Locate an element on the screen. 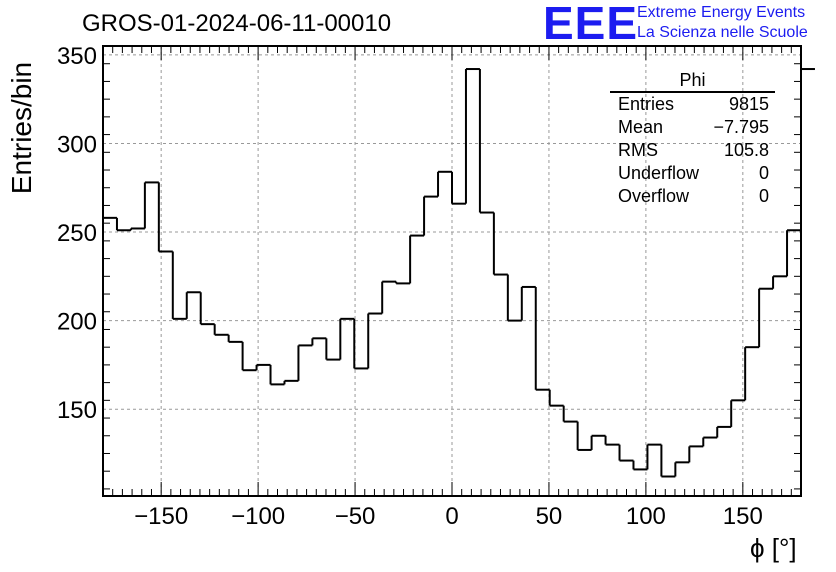  stats-title: Phi is located at coordinates (692, 81).